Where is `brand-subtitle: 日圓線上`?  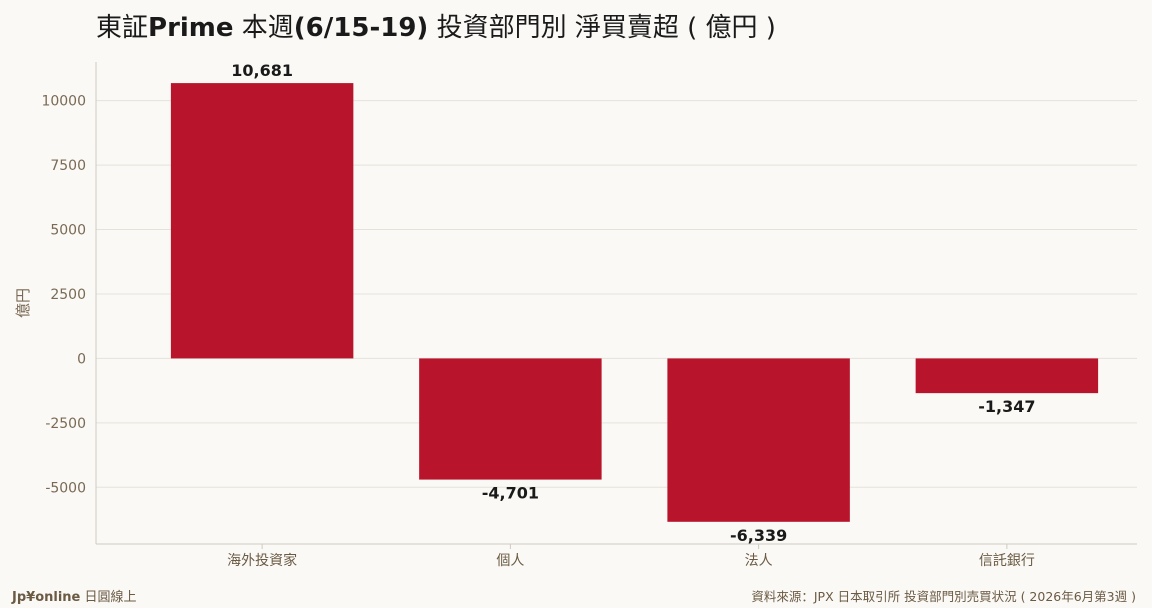
brand-subtitle: 日圓線上 is located at coordinates (108, 597).